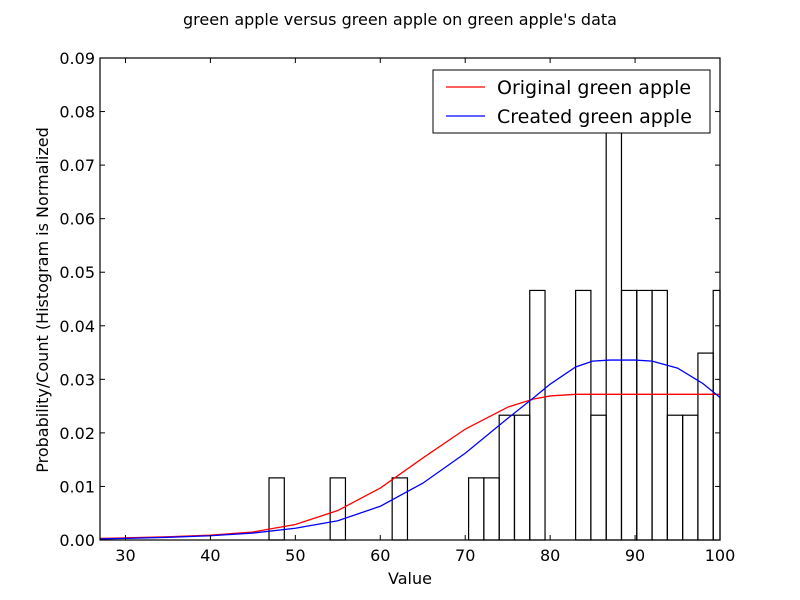  What do you see at coordinates (77, 112) in the screenshot?
I see `y-tick-label: 0.08` at bounding box center [77, 112].